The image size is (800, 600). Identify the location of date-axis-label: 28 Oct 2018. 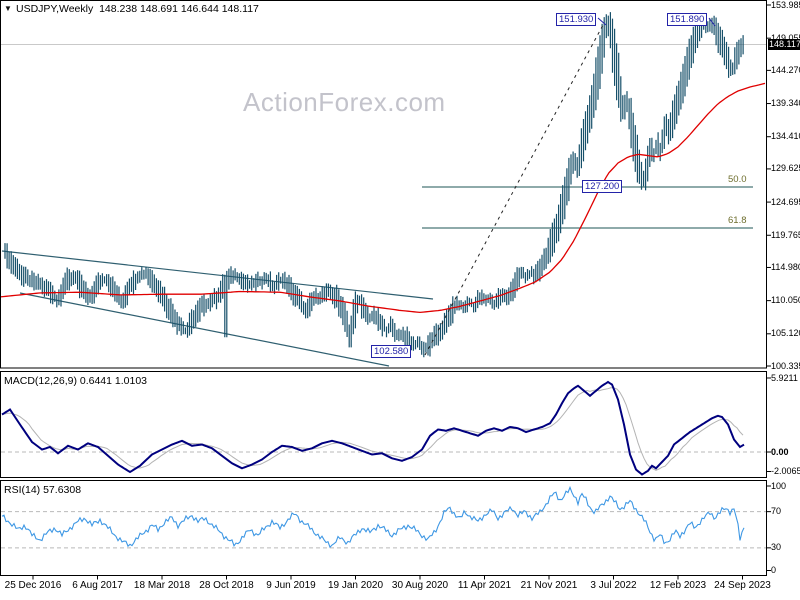
(226, 585).